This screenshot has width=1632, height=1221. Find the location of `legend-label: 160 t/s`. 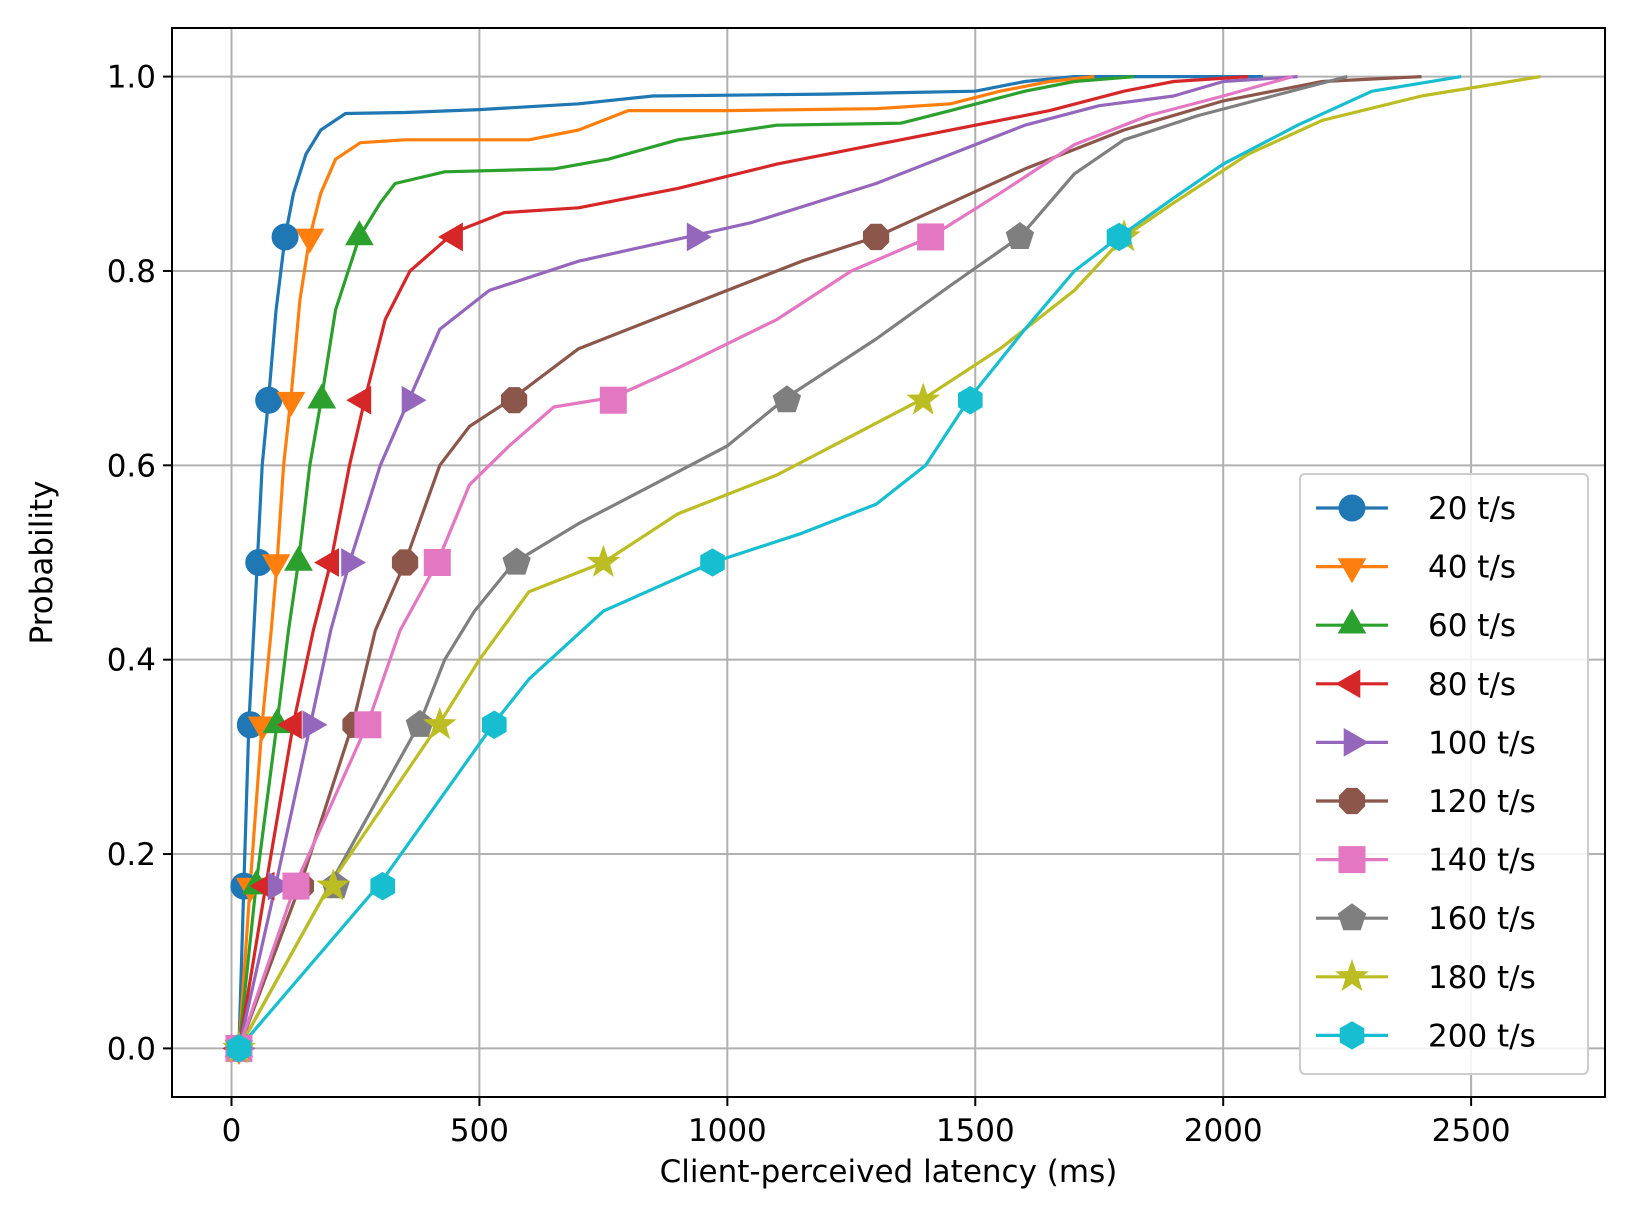

legend-label: 160 t/s is located at coordinates (1482, 919).